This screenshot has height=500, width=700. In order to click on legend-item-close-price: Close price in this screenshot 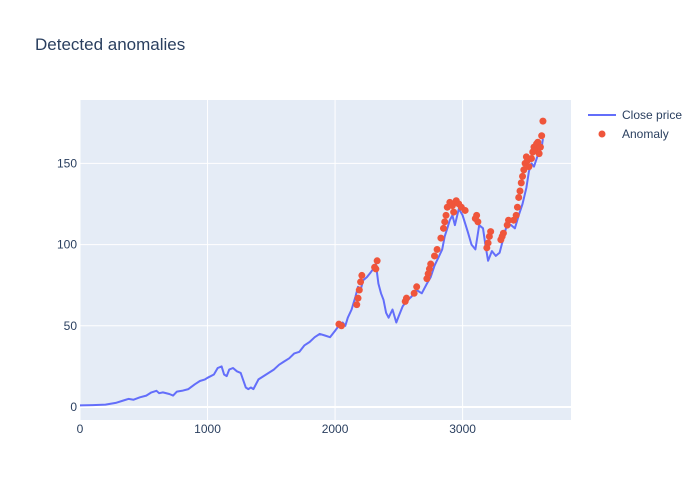, I will do `click(635, 115)`.